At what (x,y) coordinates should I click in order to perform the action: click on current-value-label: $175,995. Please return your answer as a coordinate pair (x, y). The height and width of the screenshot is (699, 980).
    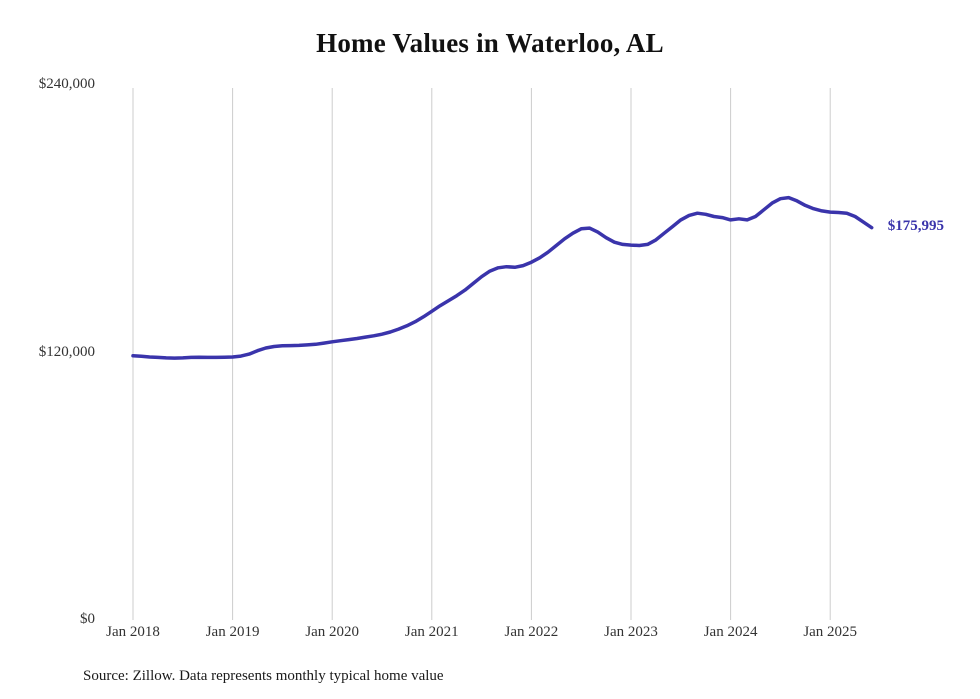
    Looking at the image, I should click on (915, 225).